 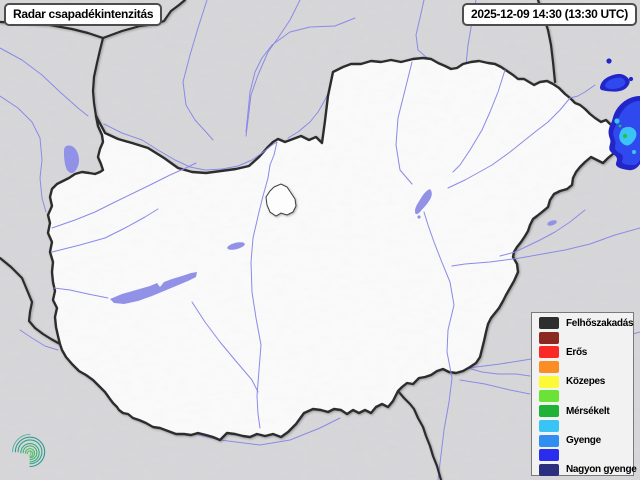 What do you see at coordinates (72, 159) in the screenshot?
I see `lake-ferto` at bounding box center [72, 159].